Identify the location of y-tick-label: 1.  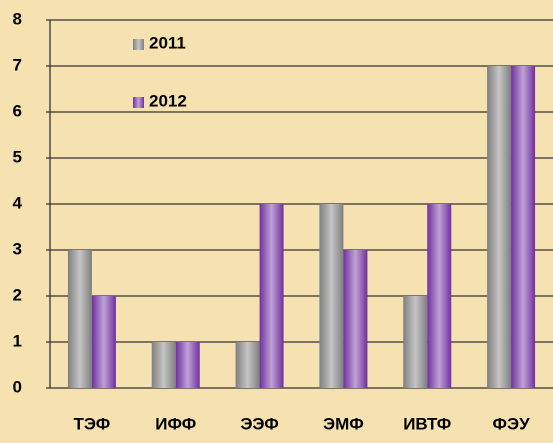
(17, 340).